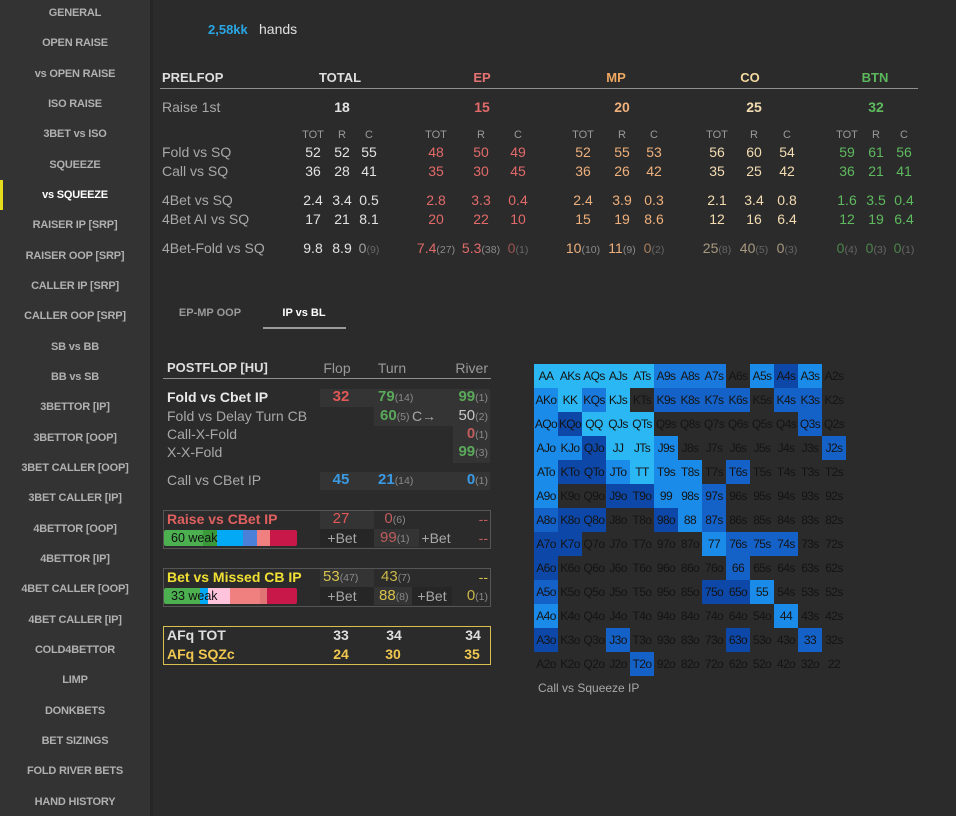 The image size is (956, 816). What do you see at coordinates (738, 544) in the screenshot?
I see `hand-cell: 76s` at bounding box center [738, 544].